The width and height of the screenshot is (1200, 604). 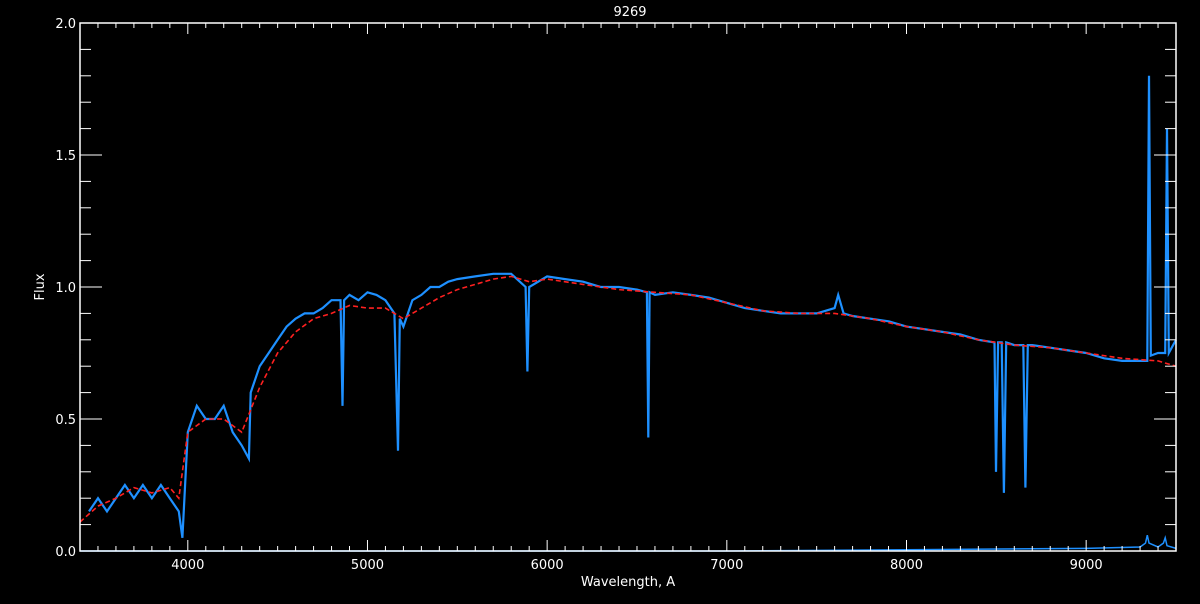 What do you see at coordinates (629, 12) in the screenshot?
I see `chart-title: 9269` at bounding box center [629, 12].